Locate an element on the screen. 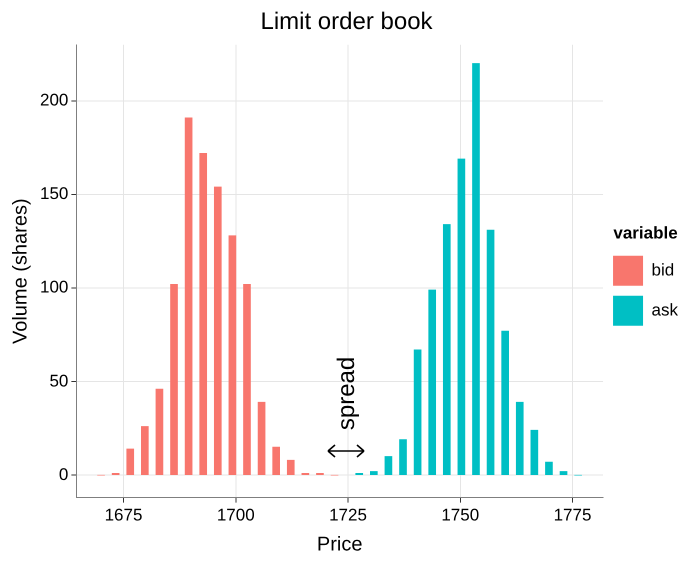  x-tick-label: 1775 is located at coordinates (573, 514).